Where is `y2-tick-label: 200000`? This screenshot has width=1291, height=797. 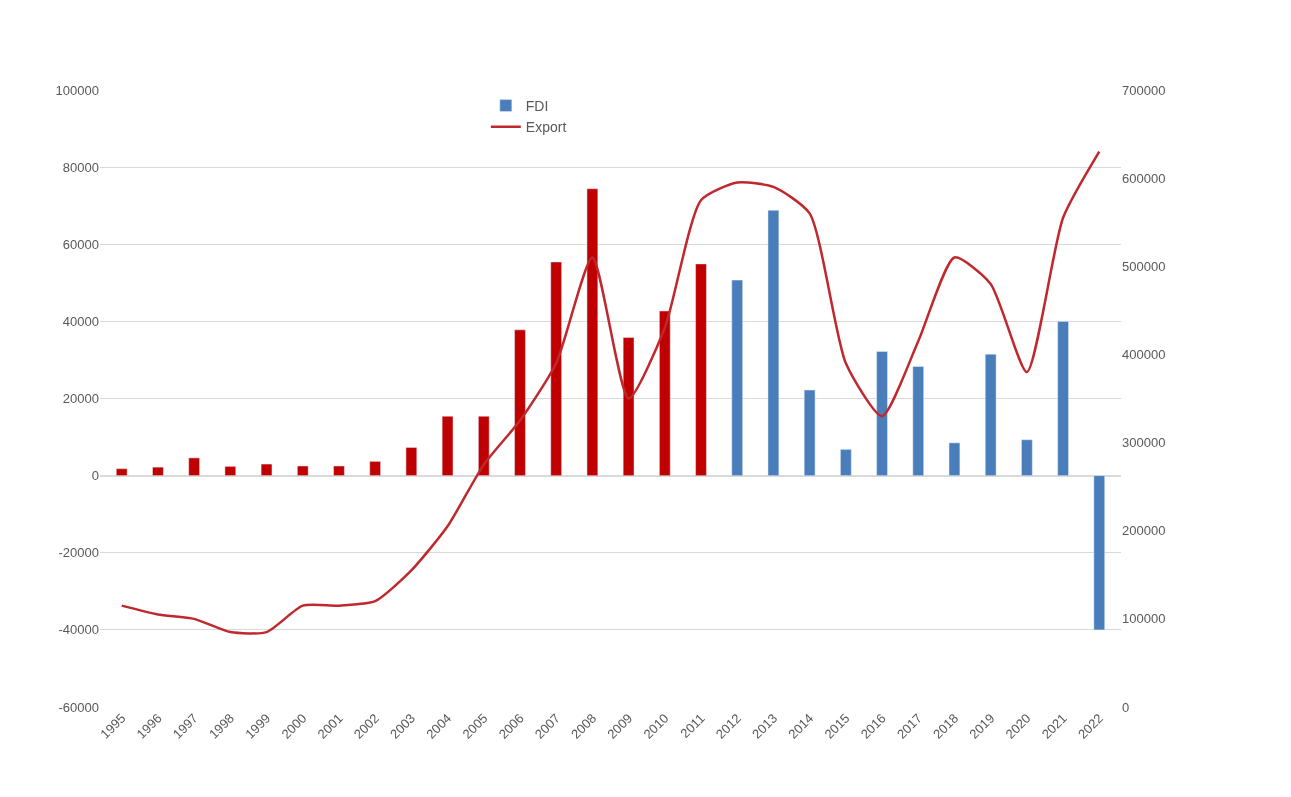
y2-tick-label: 200000 is located at coordinates (1144, 531).